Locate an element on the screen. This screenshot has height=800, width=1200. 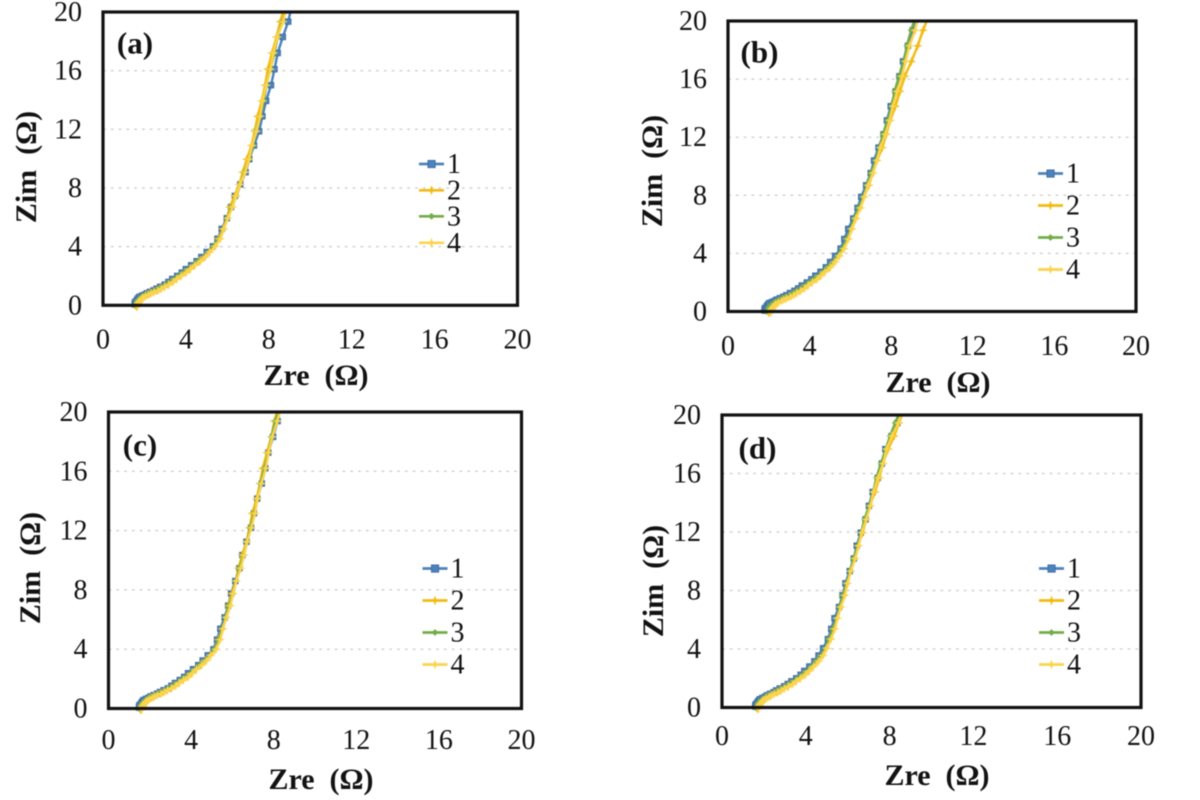
svg-text: (c) is located at coordinates (140, 445).